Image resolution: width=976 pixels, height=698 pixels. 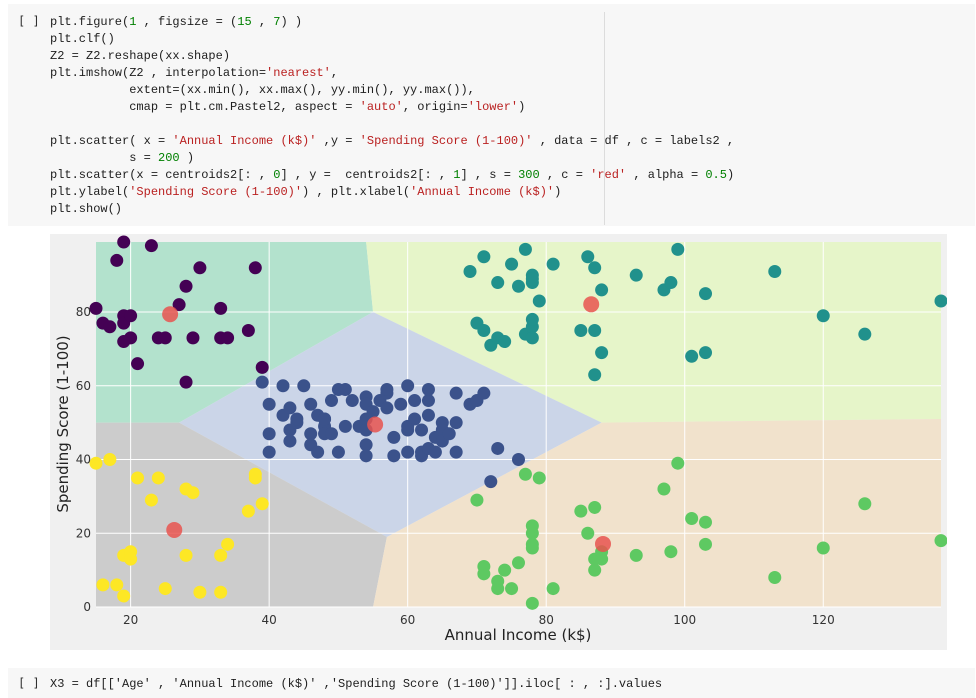 I want to click on y-tick-label: 40, so click(x=83, y=460).